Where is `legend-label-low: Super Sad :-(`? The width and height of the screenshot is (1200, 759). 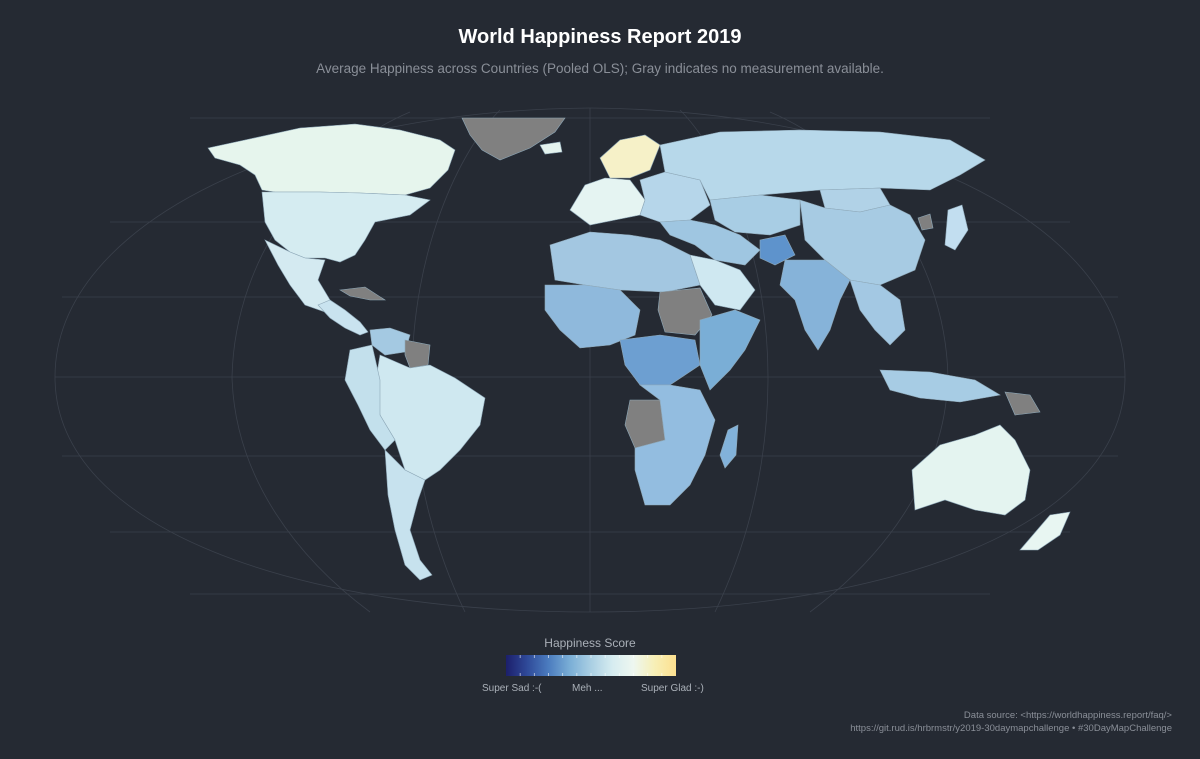
legend-label-low: Super Sad :-( is located at coordinates (512, 688).